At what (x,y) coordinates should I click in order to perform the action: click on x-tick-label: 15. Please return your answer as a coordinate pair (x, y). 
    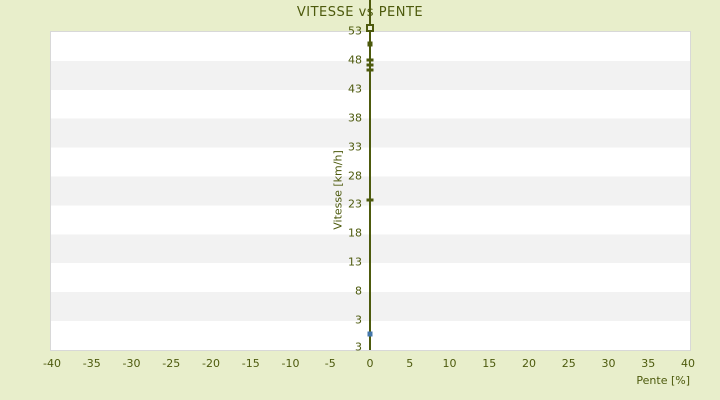
    Looking at the image, I should click on (489, 363).